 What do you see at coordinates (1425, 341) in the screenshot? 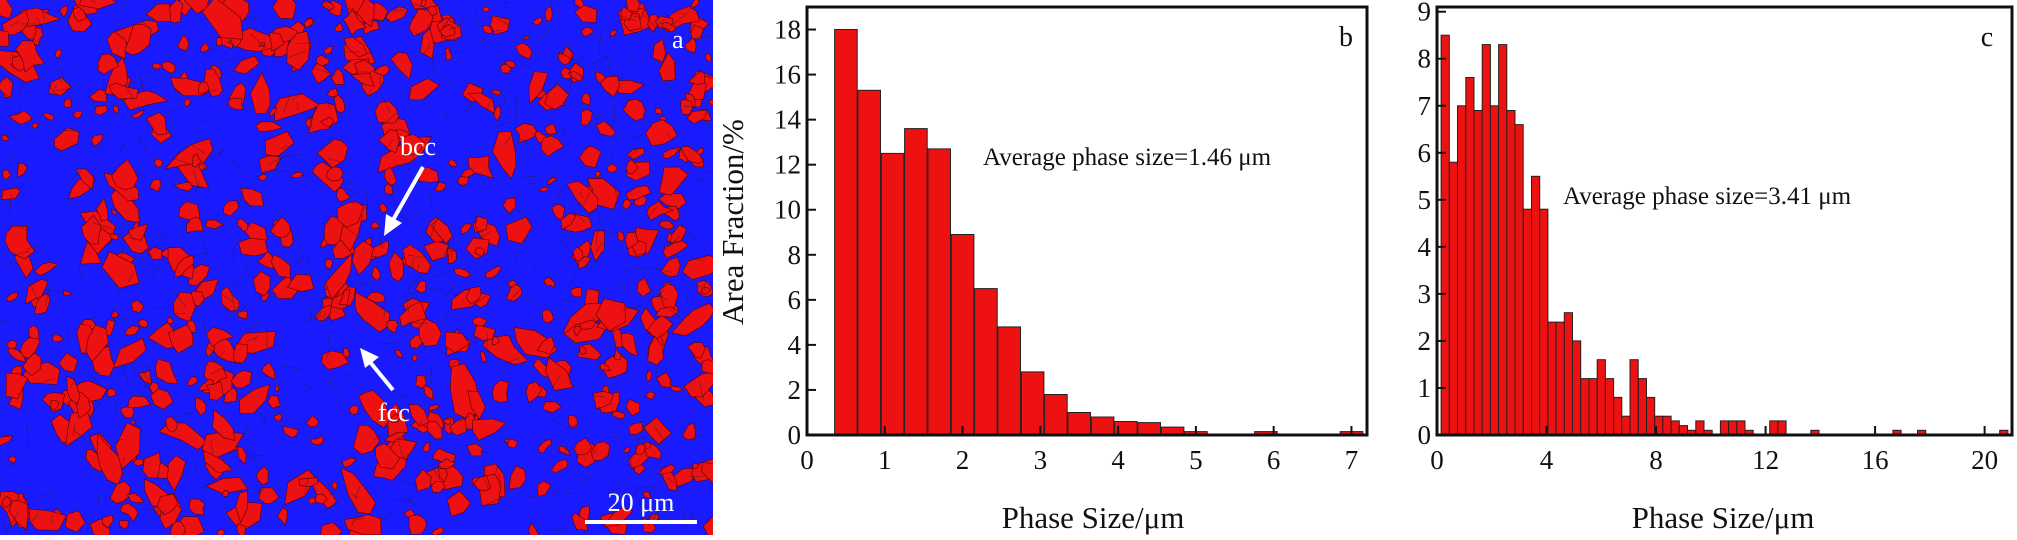
I see `y-tick-label: 2` at bounding box center [1425, 341].